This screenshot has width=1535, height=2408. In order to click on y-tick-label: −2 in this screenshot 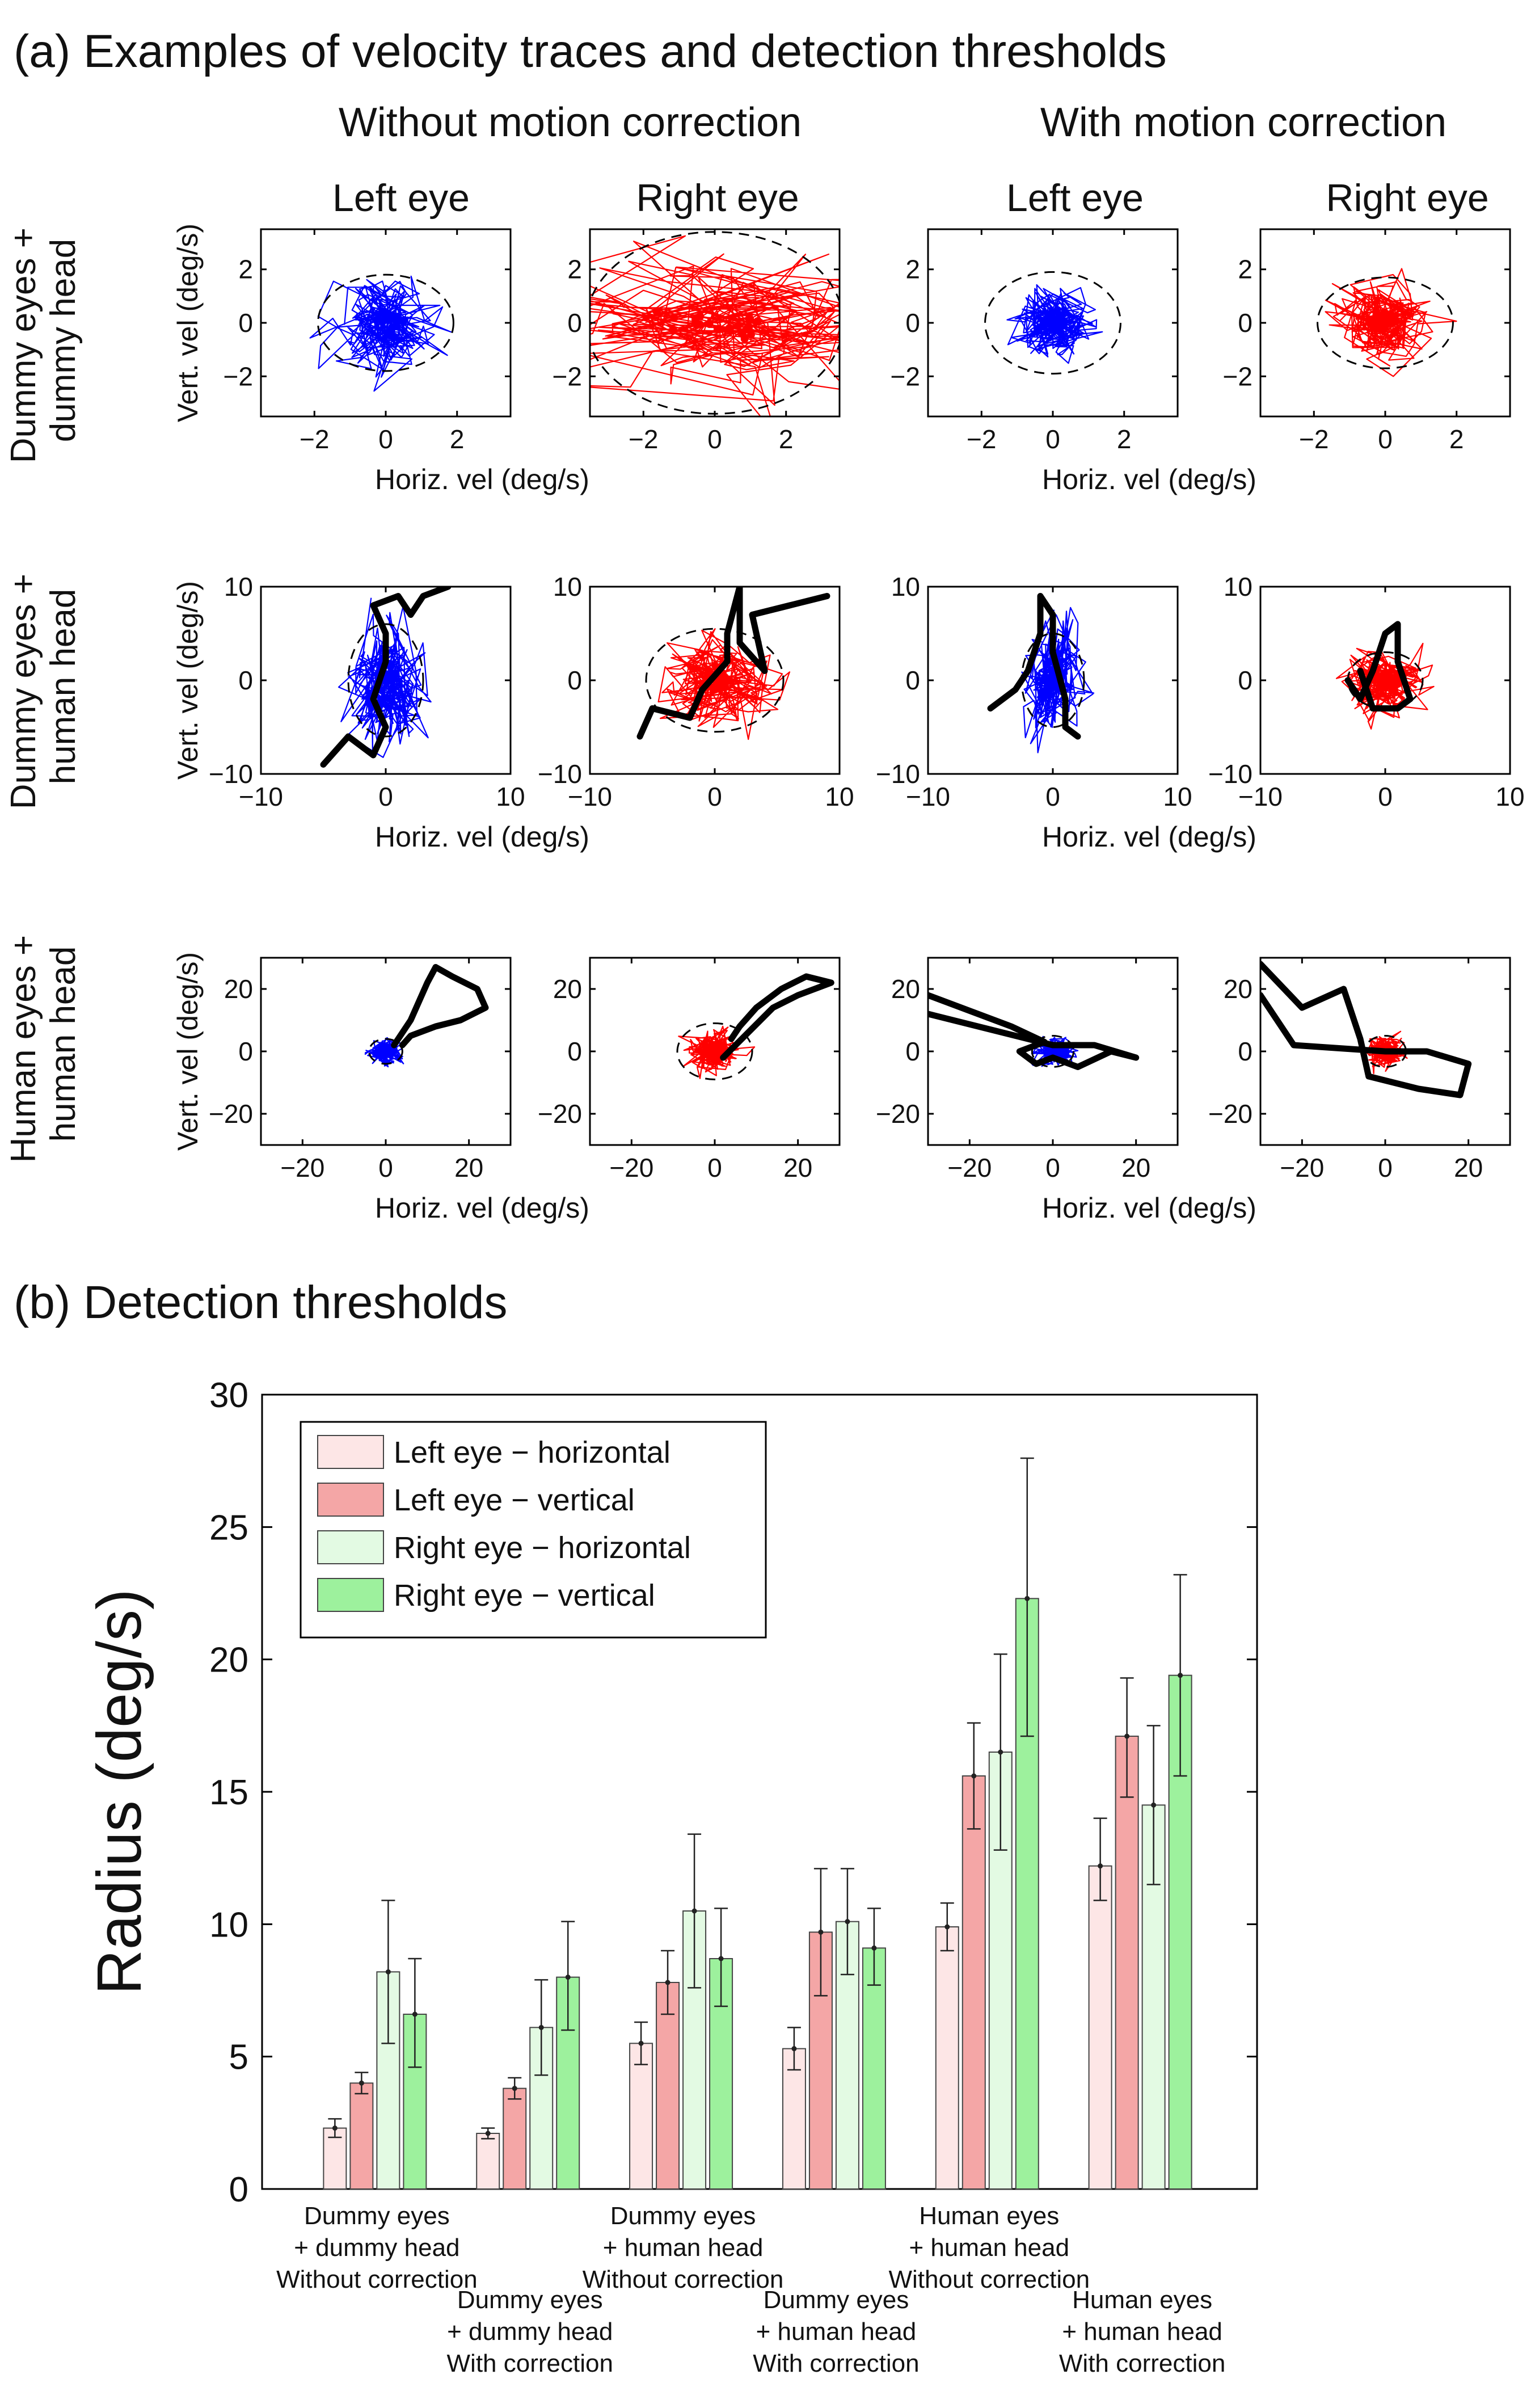, I will do `click(1238, 376)`.